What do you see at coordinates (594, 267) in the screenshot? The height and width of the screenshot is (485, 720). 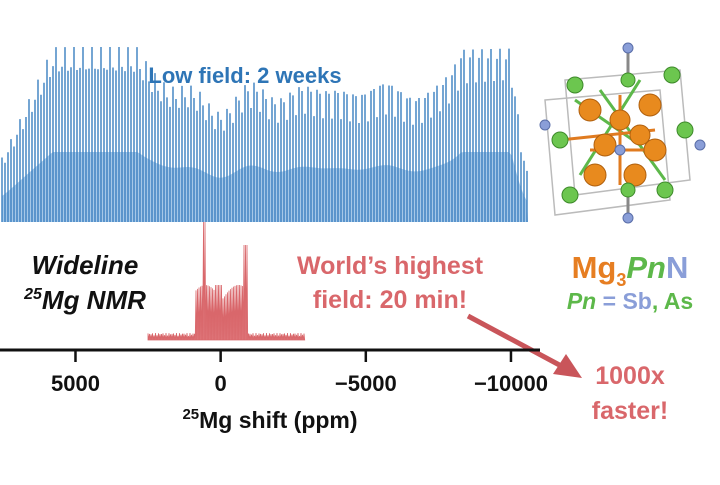 I see `element: Mg` at bounding box center [594, 267].